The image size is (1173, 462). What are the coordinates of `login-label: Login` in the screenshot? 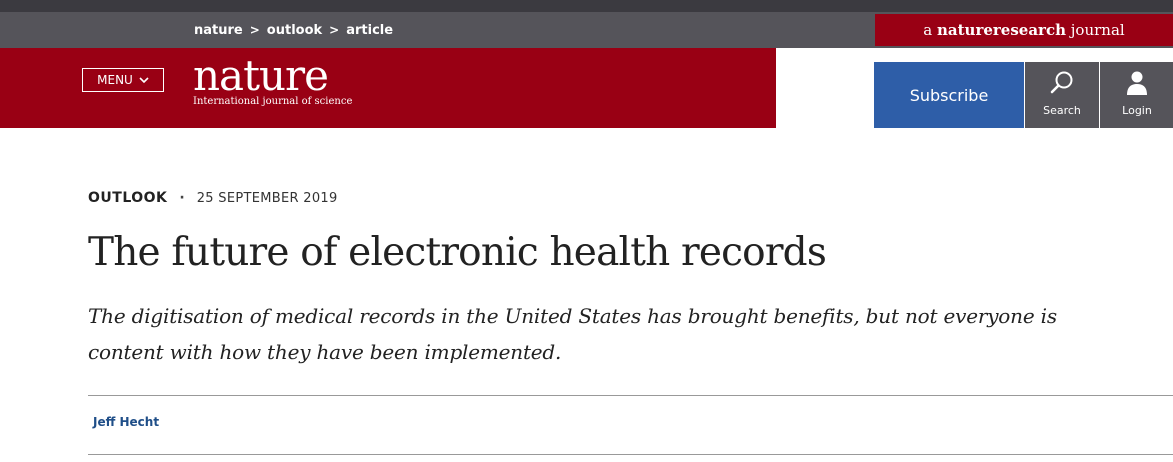 It's located at (1137, 110).